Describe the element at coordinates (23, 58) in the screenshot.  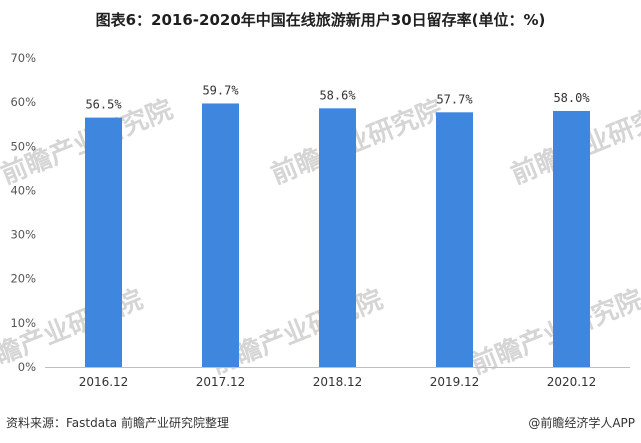
I see `y-tick-label: 70%` at that location.